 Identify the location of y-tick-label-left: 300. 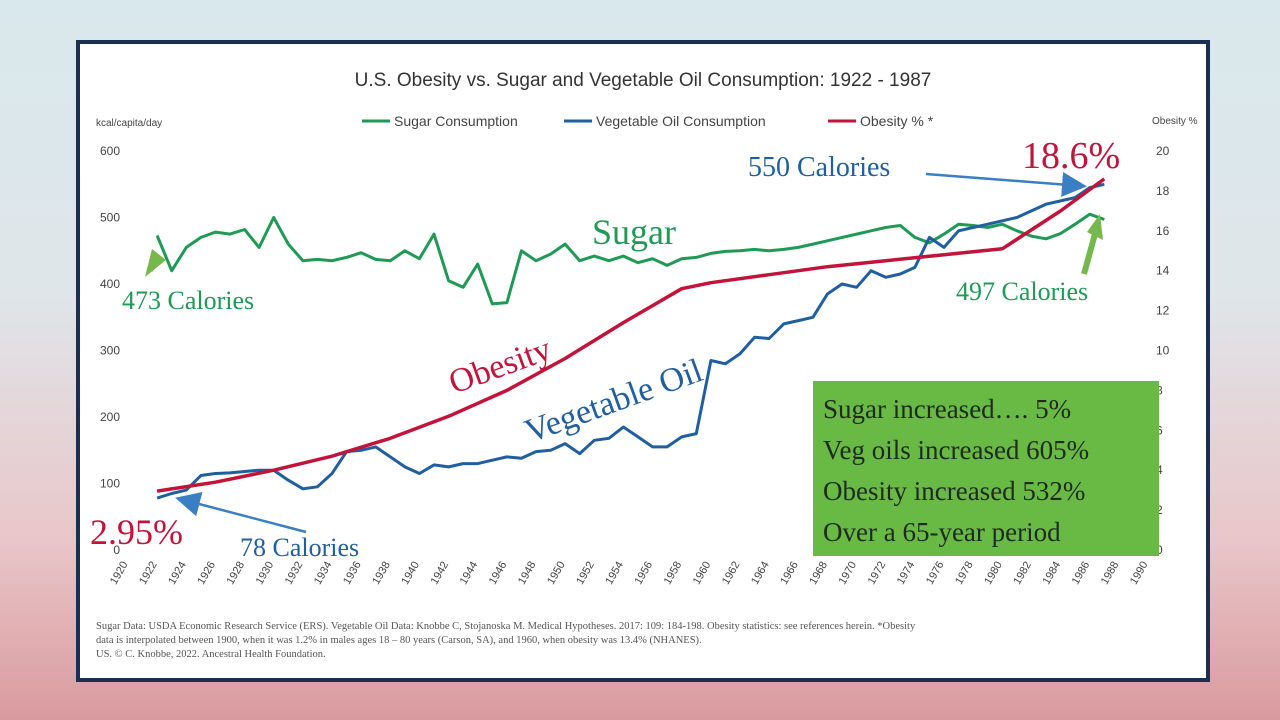
(110, 351).